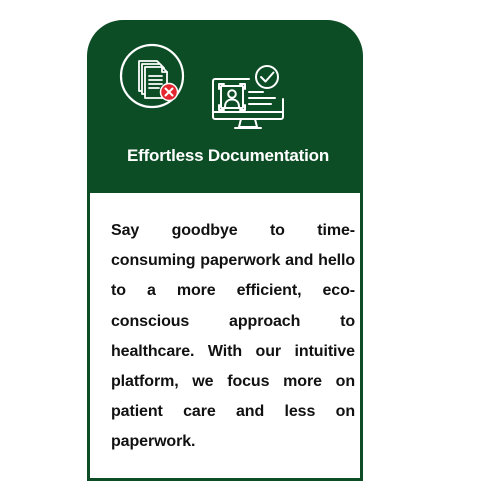 The width and height of the screenshot is (500, 500). What do you see at coordinates (248, 97) in the screenshot?
I see `monitor-user-verified-icon` at bounding box center [248, 97].